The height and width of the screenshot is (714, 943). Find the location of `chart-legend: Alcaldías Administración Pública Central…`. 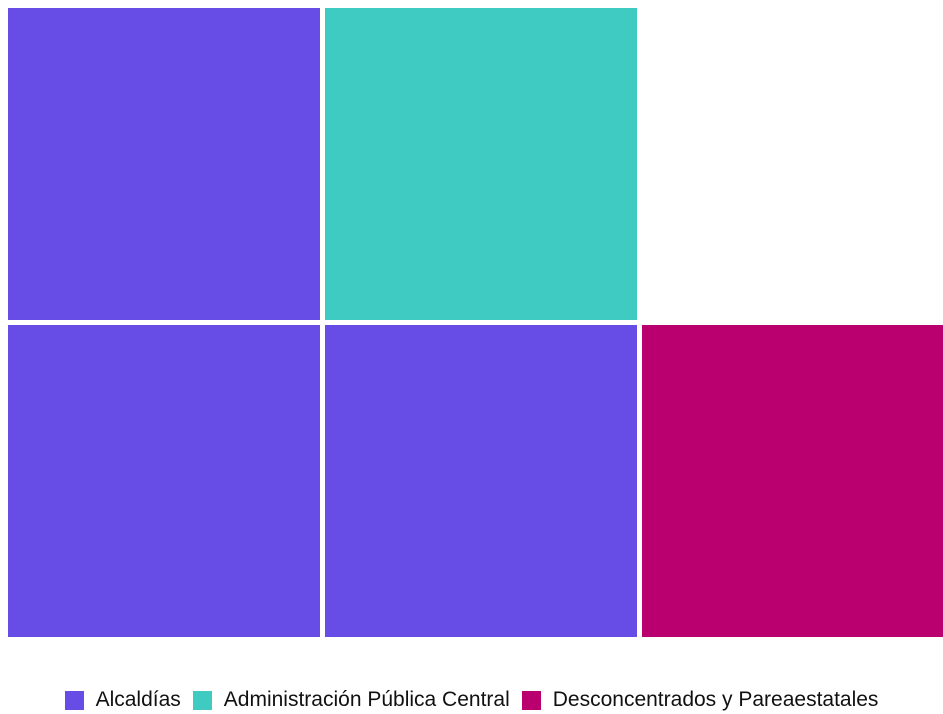

chart-legend: Alcaldías Administración Pública Central… is located at coordinates (471, 700).